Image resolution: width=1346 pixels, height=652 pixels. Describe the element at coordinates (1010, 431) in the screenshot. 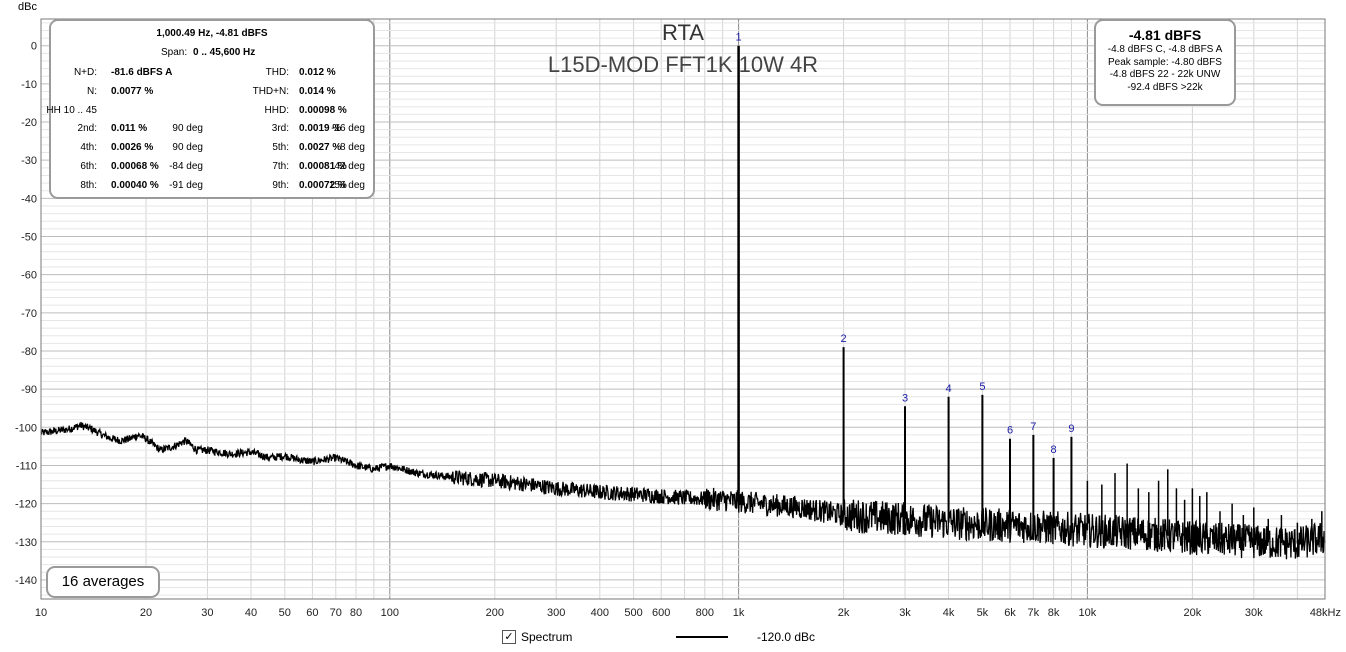

I see `harmonic-label: 6` at that location.